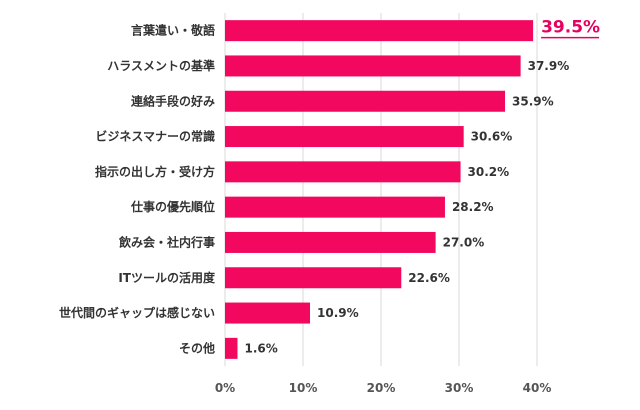  I want to click on category-label: 指示の出し方・受け方, so click(155, 171).